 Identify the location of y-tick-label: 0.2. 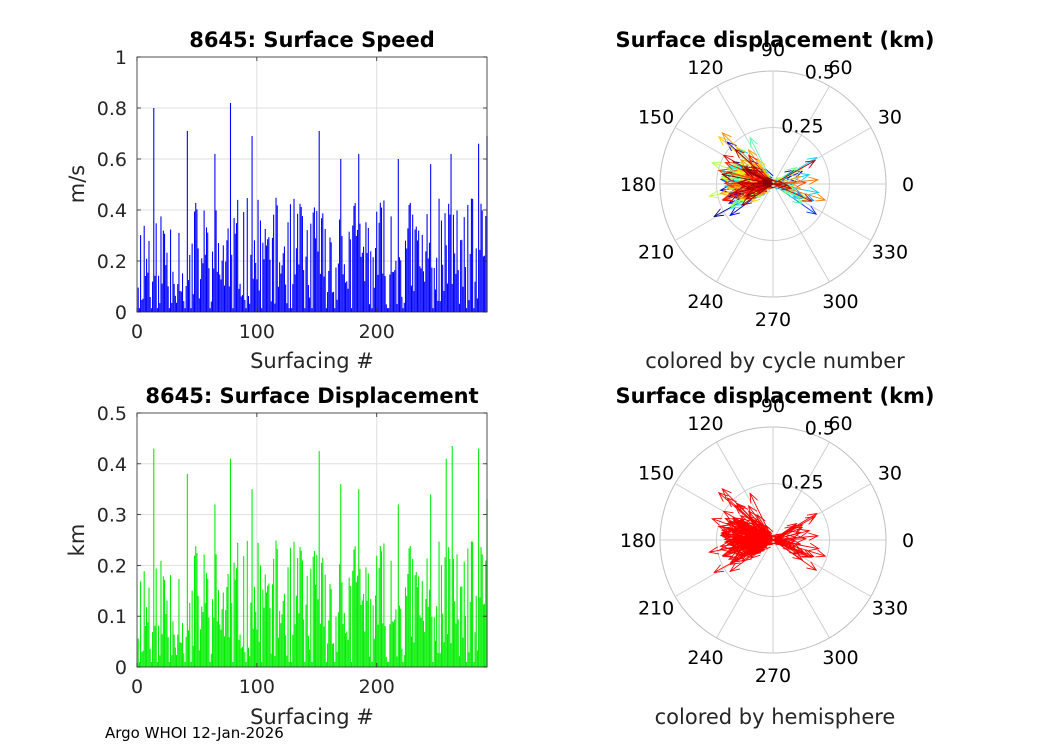
(112, 262).